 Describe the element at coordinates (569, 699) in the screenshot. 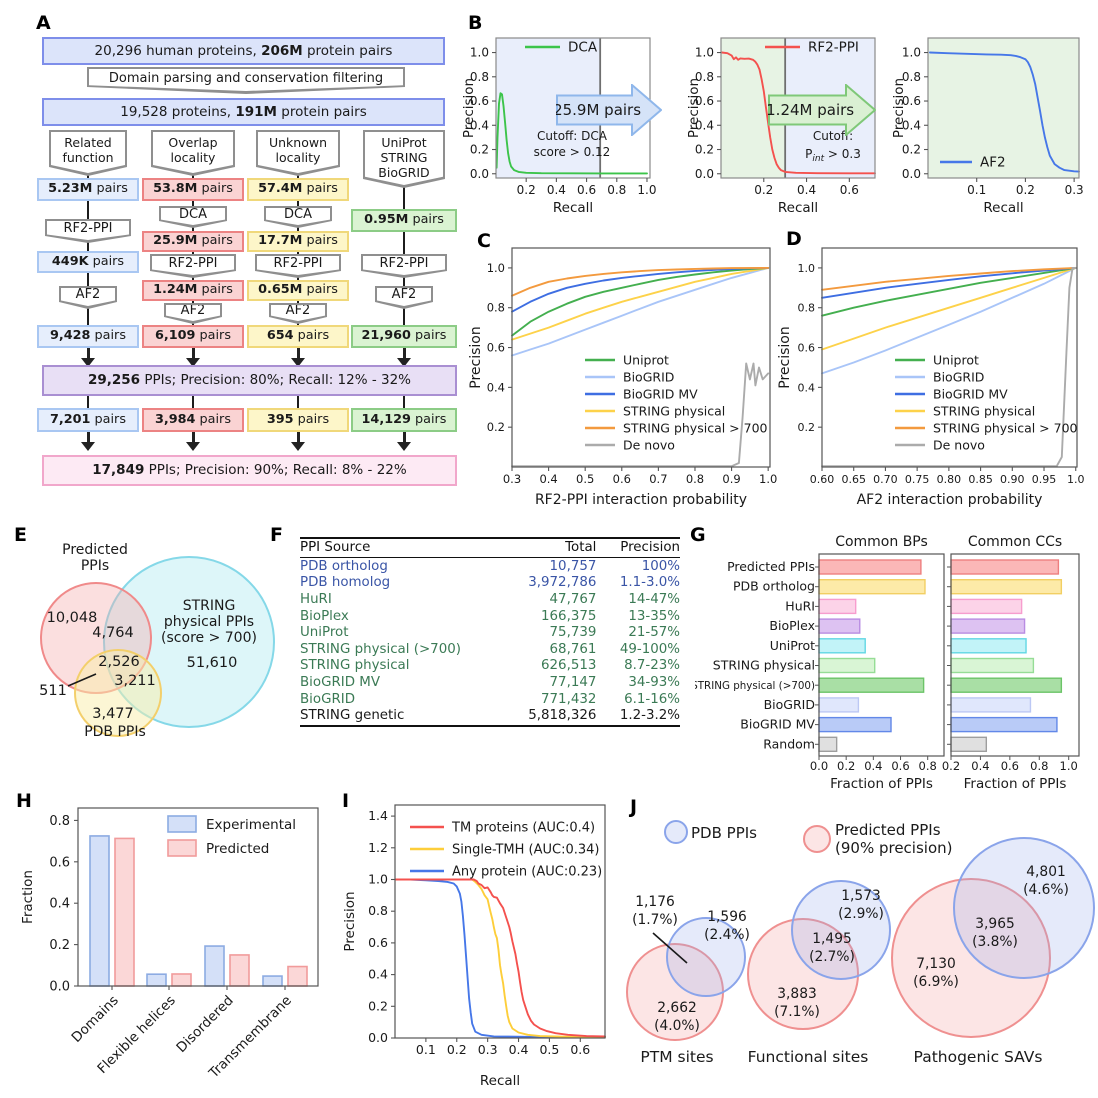

I see `table-cell: 771,432` at that location.